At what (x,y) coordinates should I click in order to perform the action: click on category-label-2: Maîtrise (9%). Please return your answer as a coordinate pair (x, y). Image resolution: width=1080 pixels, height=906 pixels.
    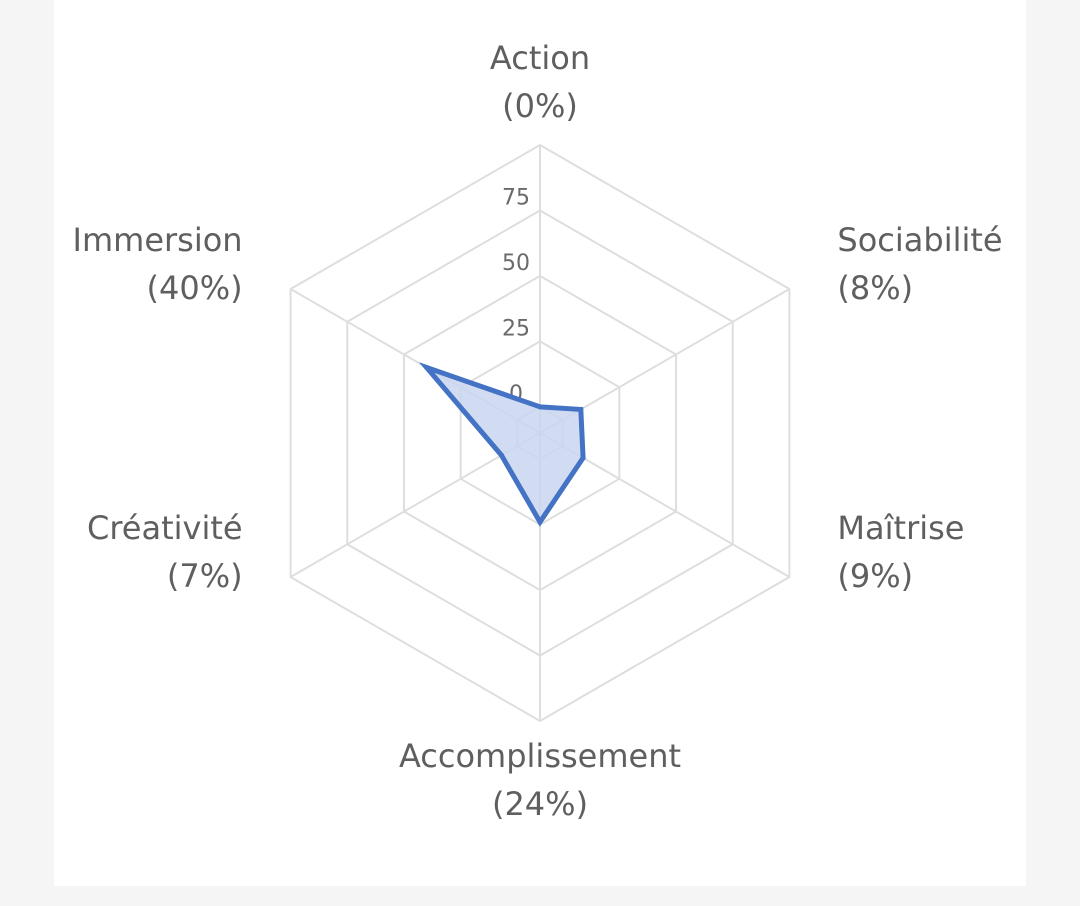
    Looking at the image, I should click on (900, 552).